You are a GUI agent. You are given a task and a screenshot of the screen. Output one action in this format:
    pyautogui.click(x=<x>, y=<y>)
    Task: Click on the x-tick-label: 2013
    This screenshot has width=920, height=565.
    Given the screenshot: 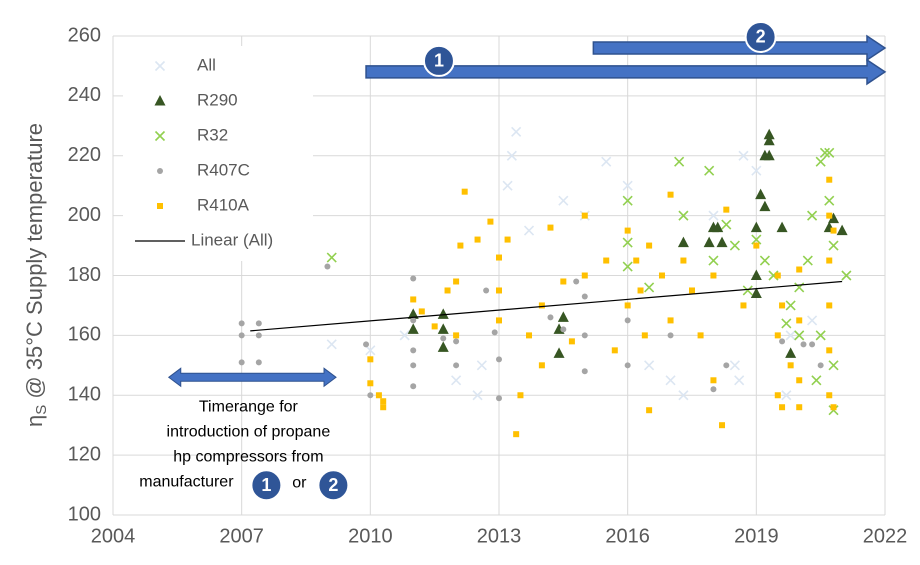 What is the action you would take?
    pyautogui.click(x=499, y=536)
    